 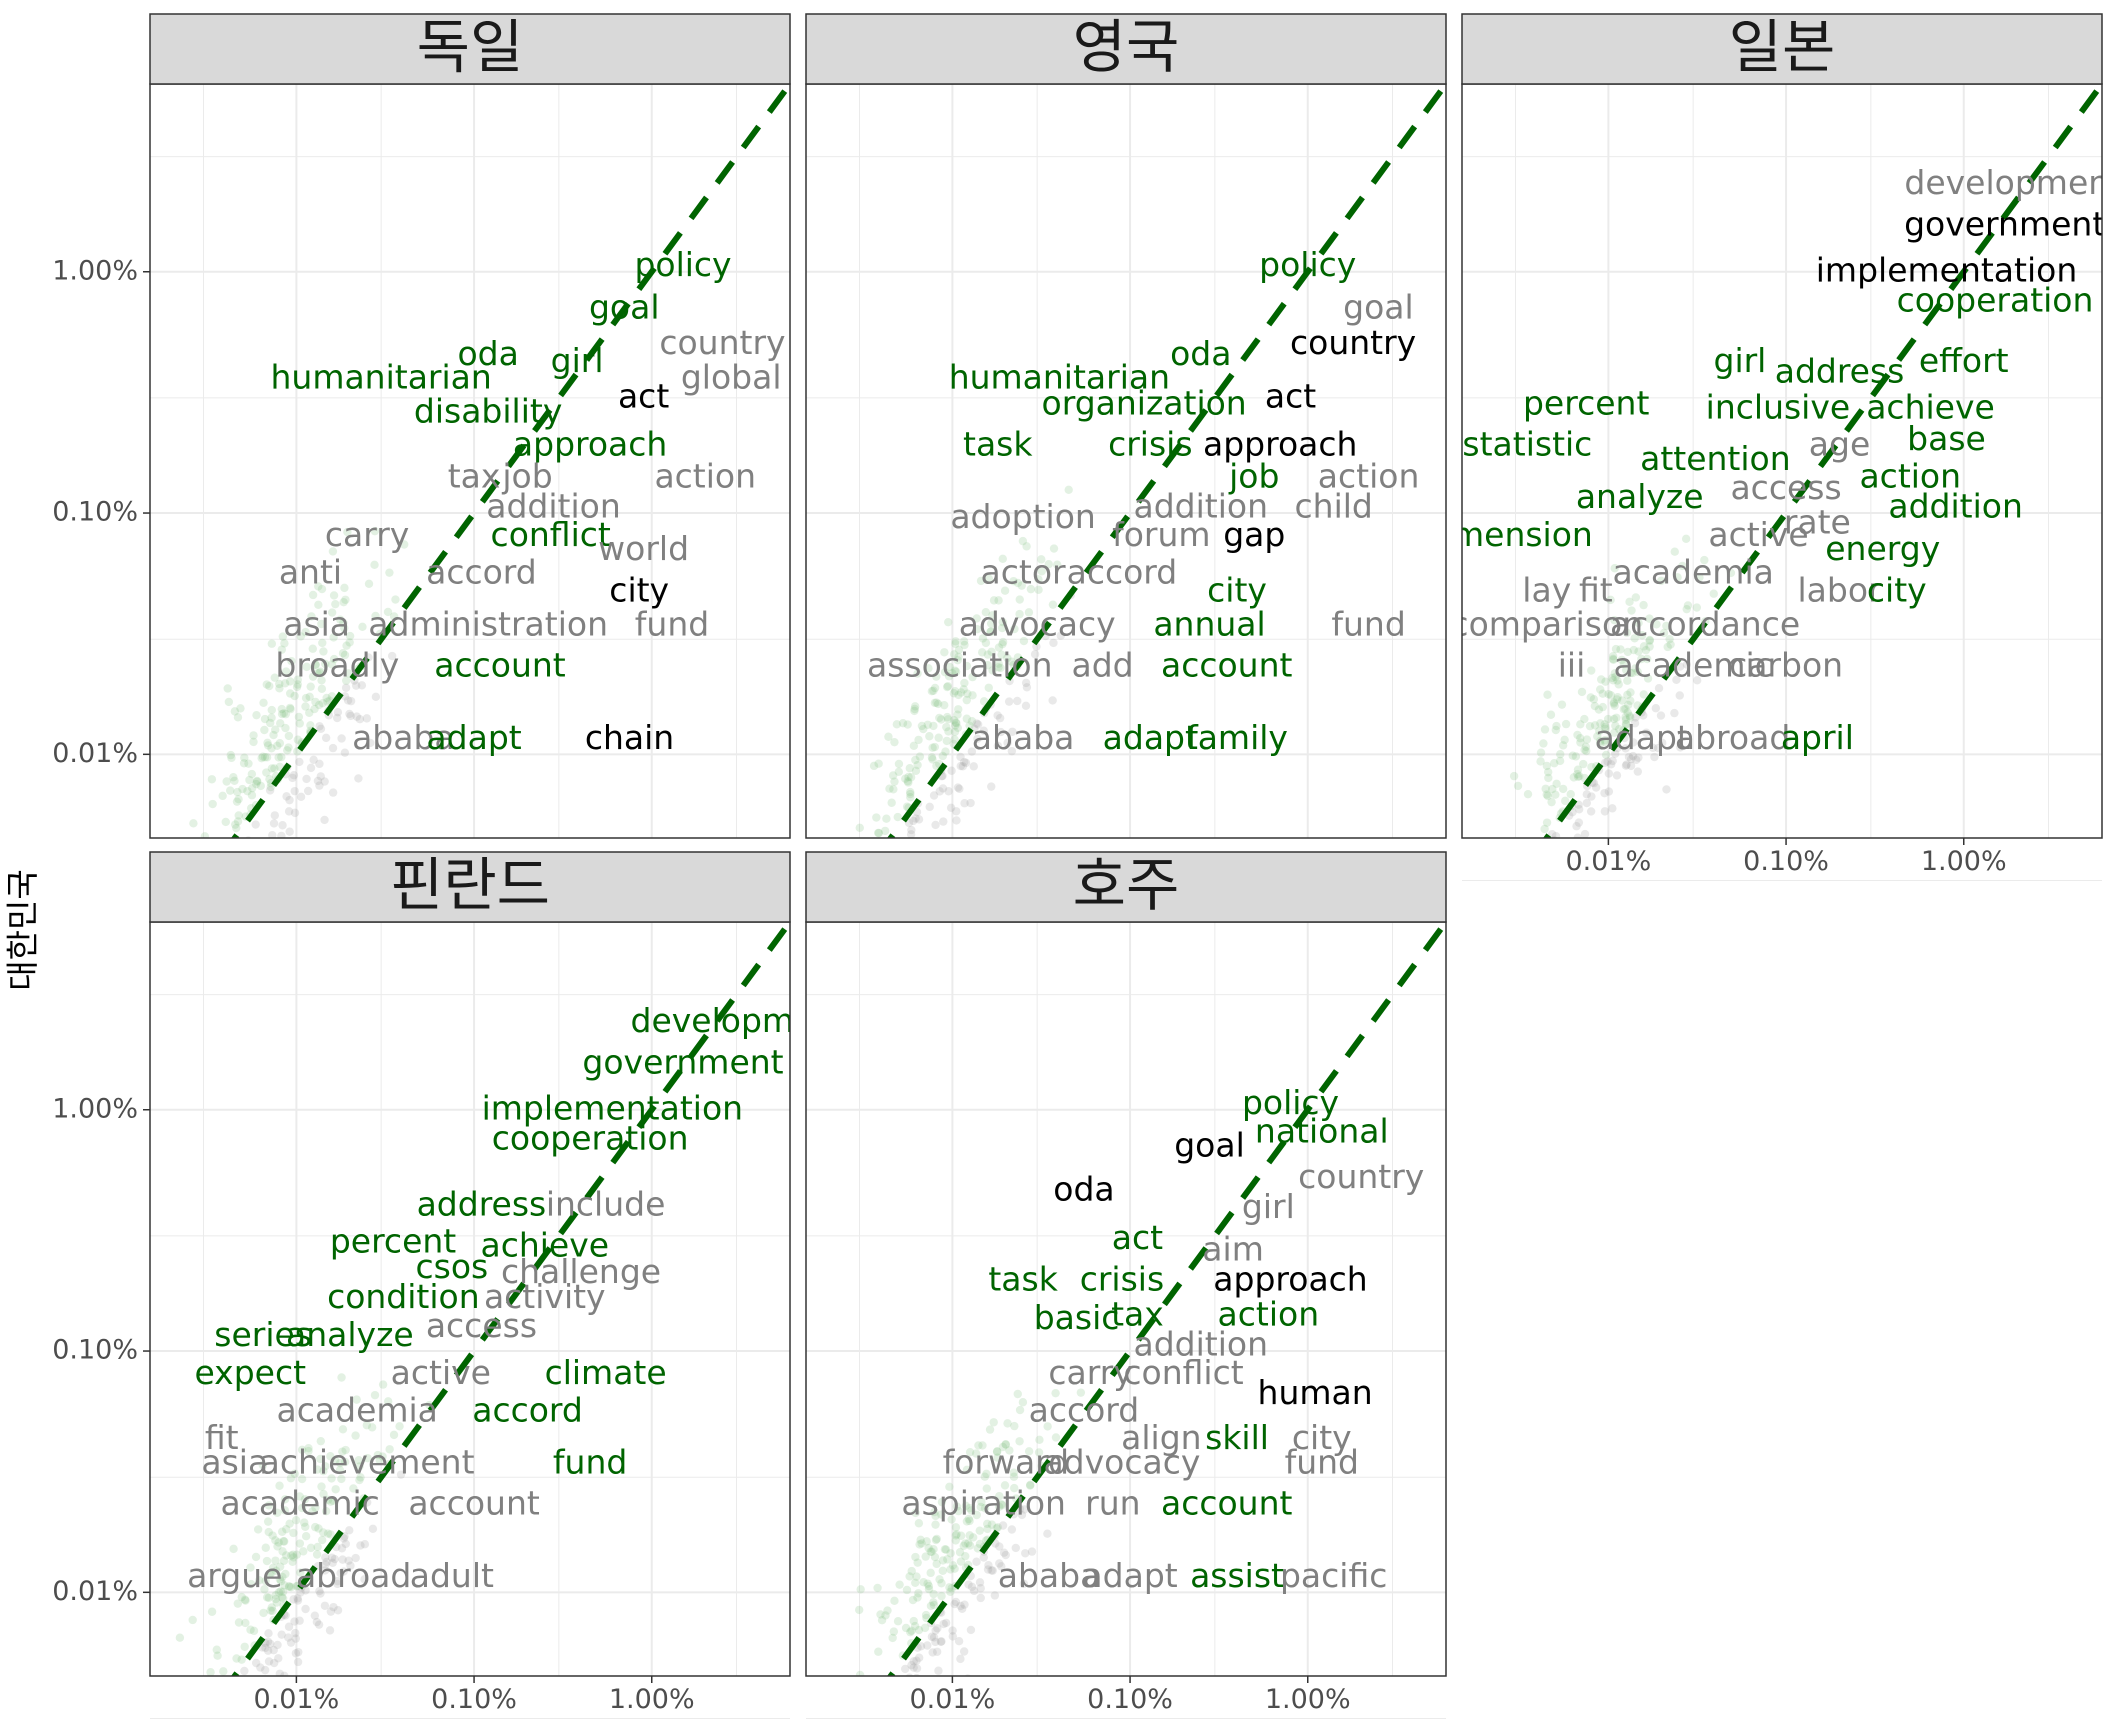 What do you see at coordinates (1059, 376) in the screenshot?
I see `word-label: humanitarian` at bounding box center [1059, 376].